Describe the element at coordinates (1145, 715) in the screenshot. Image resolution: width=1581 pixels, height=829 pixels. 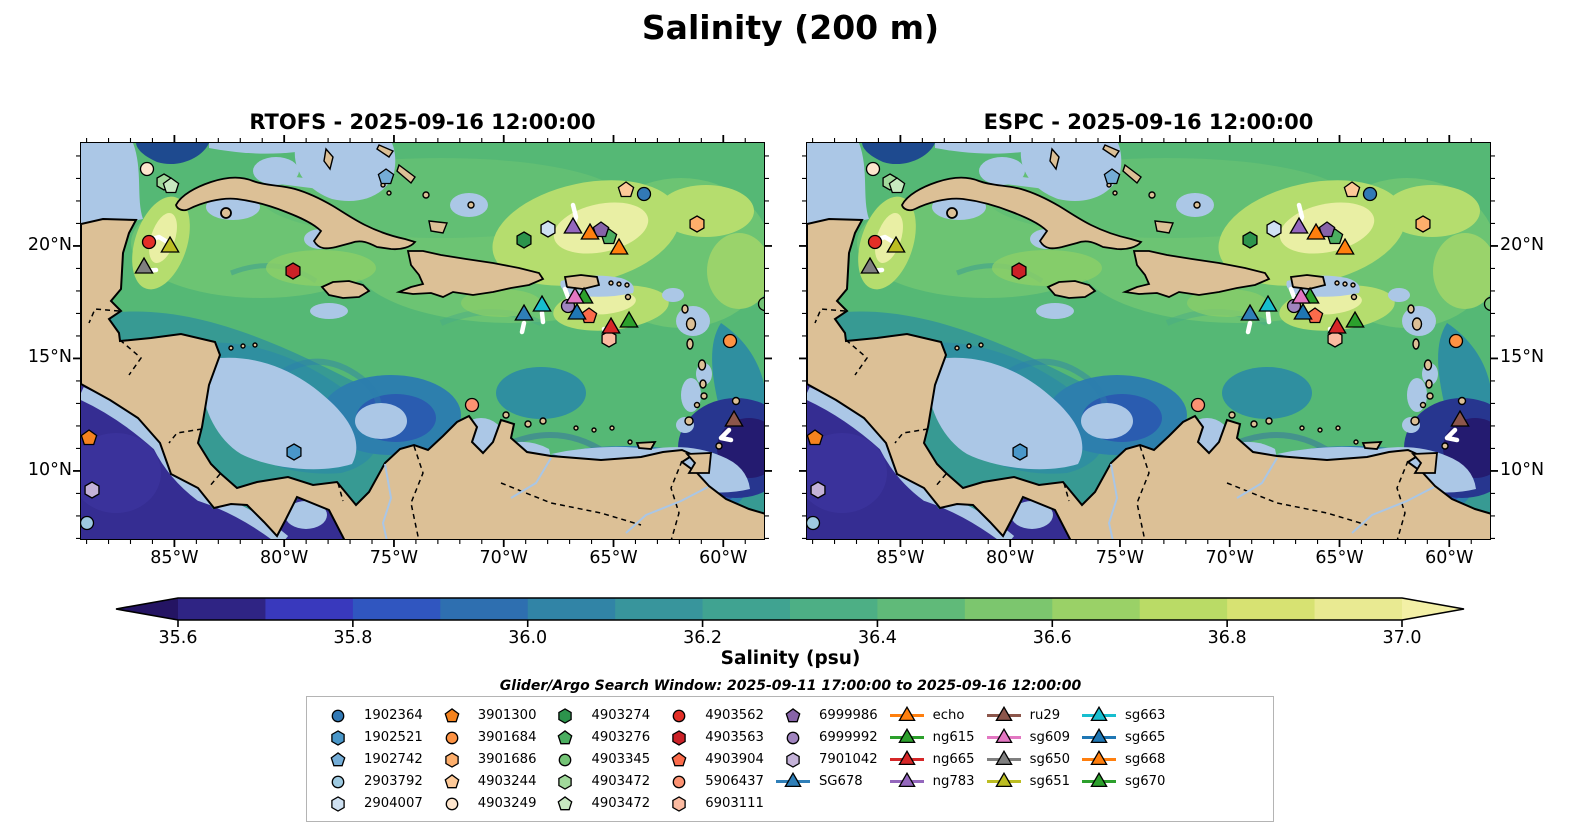
I see `legend-label: sg663` at that location.